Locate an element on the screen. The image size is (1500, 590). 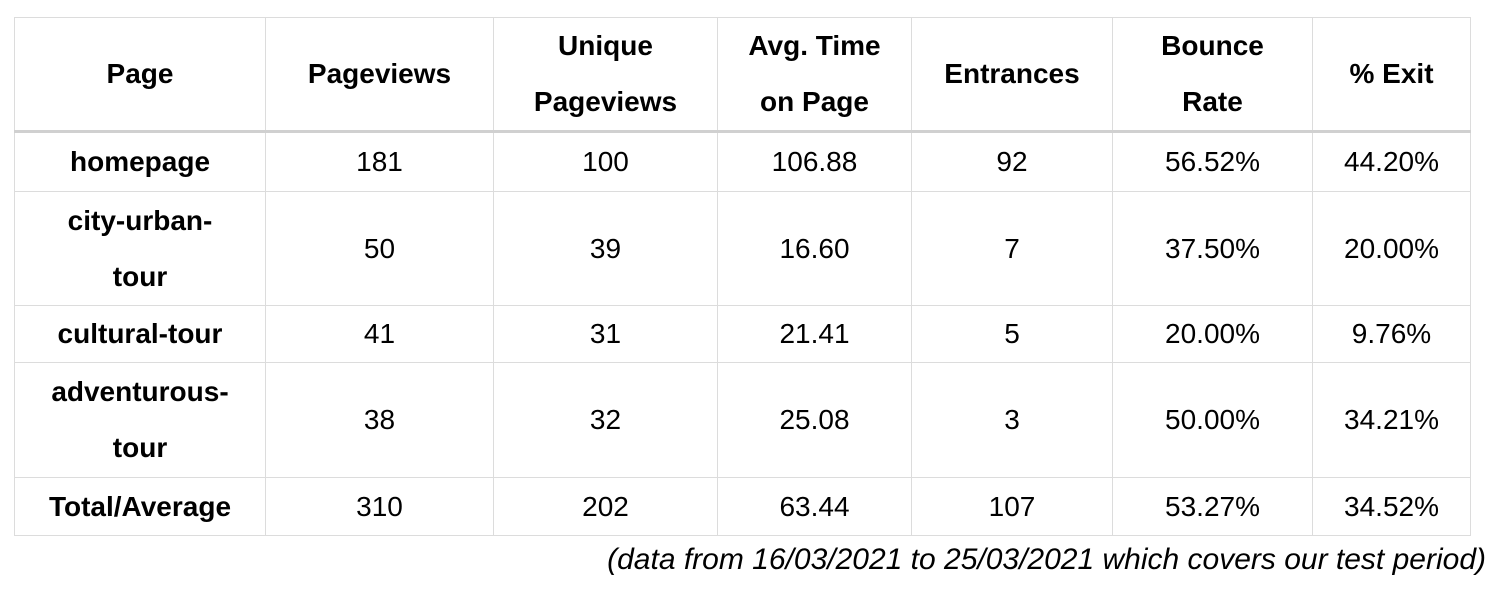
page-name-line1: city-urban- is located at coordinates (140, 220).